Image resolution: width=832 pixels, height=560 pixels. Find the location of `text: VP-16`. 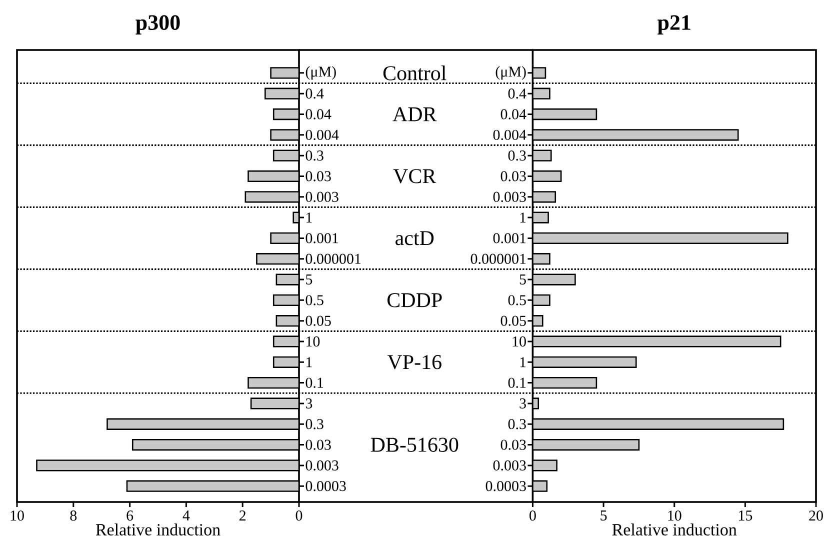

text: VP-16 is located at coordinates (414, 362).